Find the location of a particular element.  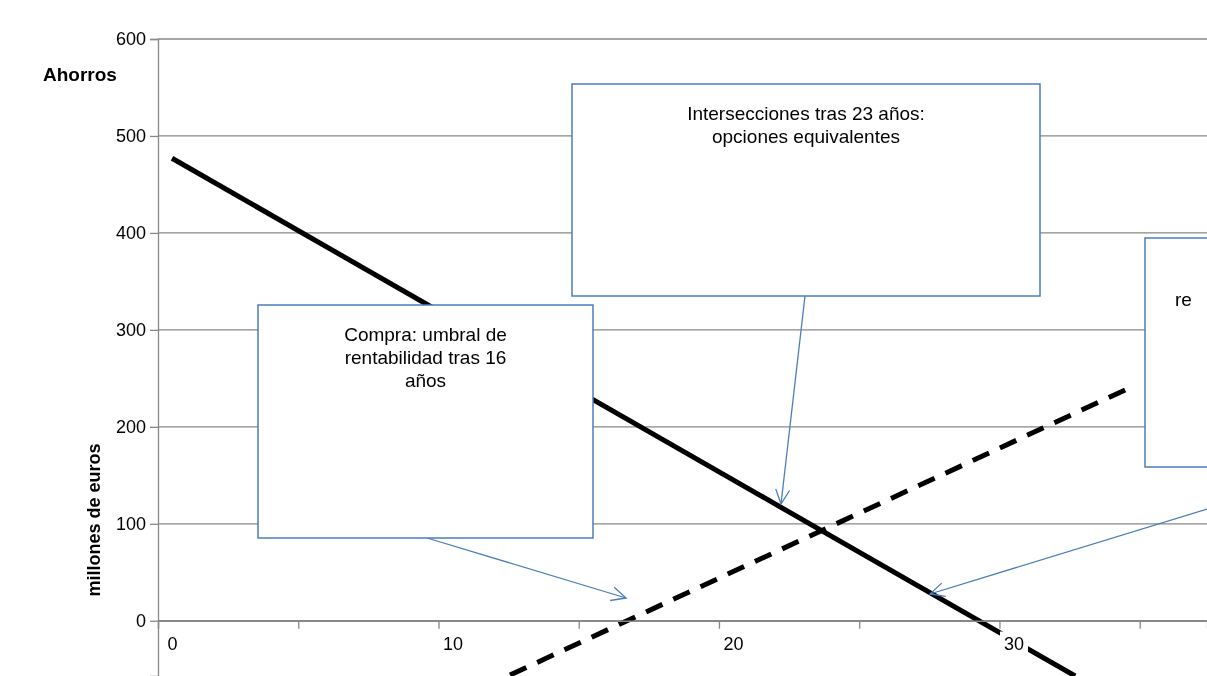

y-tick-label: 500 is located at coordinates (130, 136).